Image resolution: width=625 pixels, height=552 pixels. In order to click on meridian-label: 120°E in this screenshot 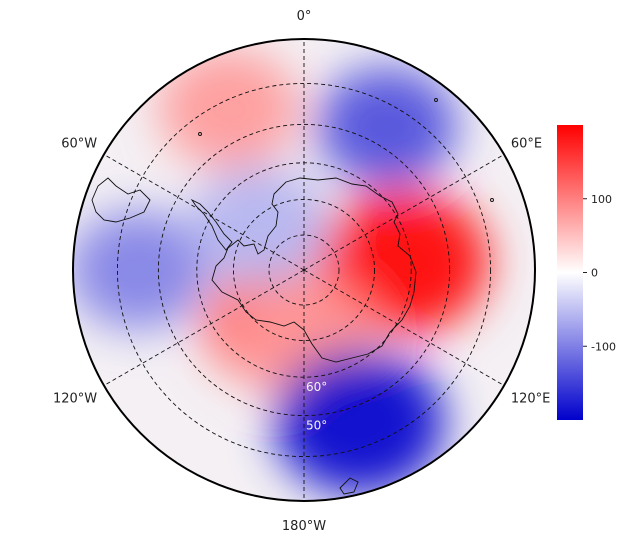, I will do `click(531, 399)`.